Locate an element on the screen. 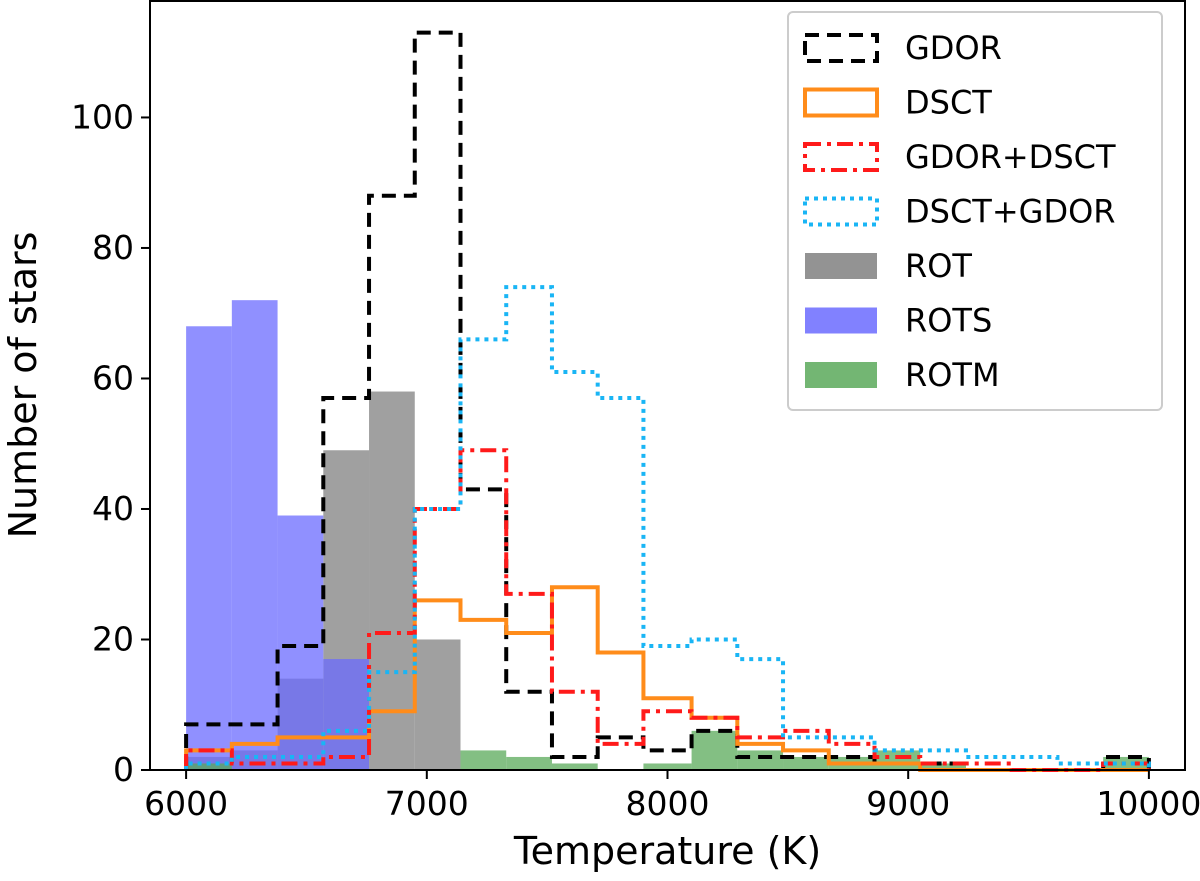 The image size is (1200, 881). y-tick-label: 60 is located at coordinates (113, 377).